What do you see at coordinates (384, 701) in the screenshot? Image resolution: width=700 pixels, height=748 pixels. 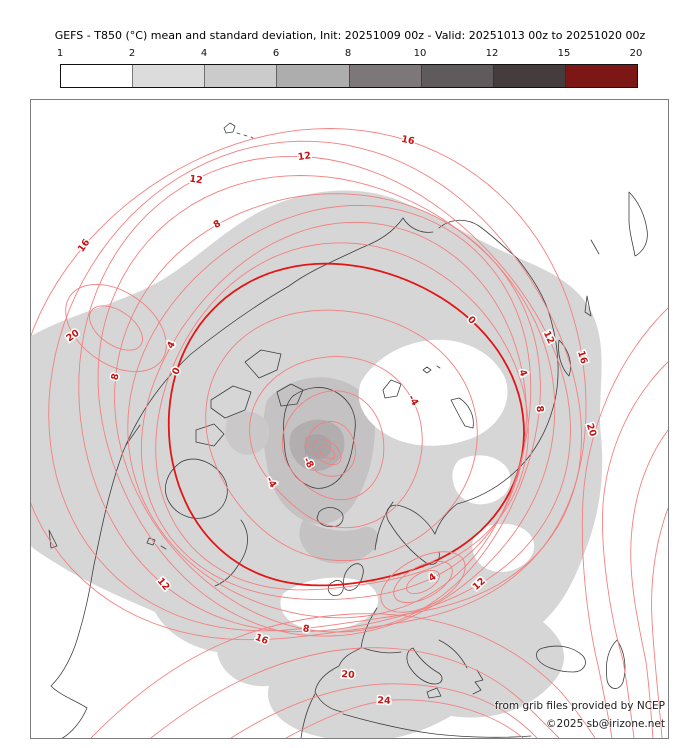 I see `contour-label: 24` at bounding box center [384, 701].